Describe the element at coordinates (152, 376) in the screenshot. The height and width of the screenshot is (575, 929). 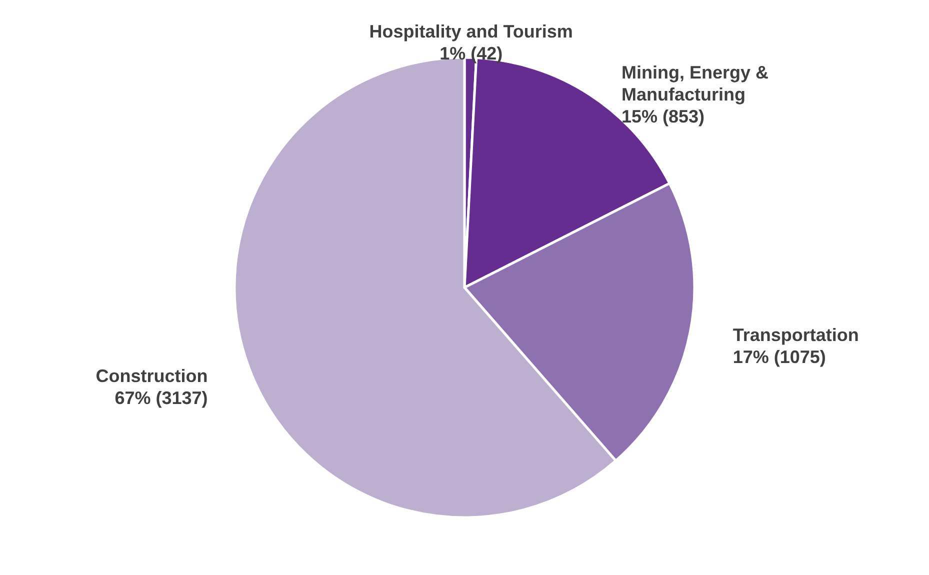
I see `slice-label: Construction` at that location.